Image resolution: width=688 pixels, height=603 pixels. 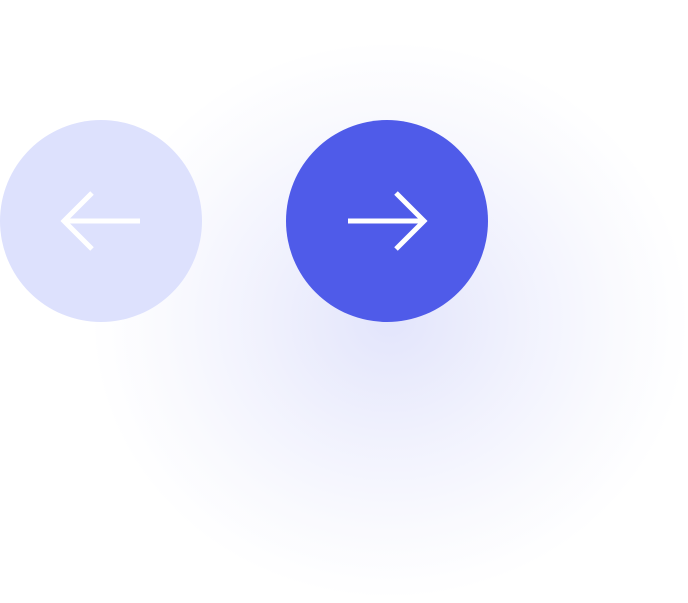 I want to click on next-button, so click(x=387, y=221).